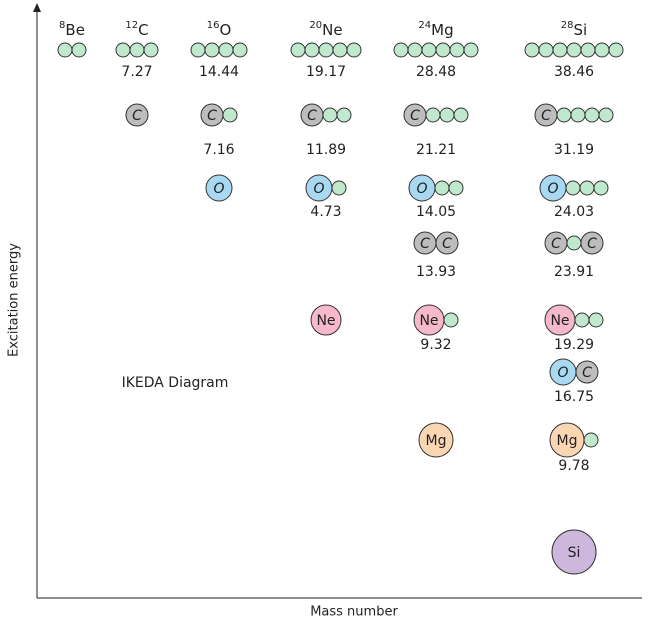 The width and height of the screenshot is (648, 623). I want to click on threshold-energy: 21.21, so click(436, 150).